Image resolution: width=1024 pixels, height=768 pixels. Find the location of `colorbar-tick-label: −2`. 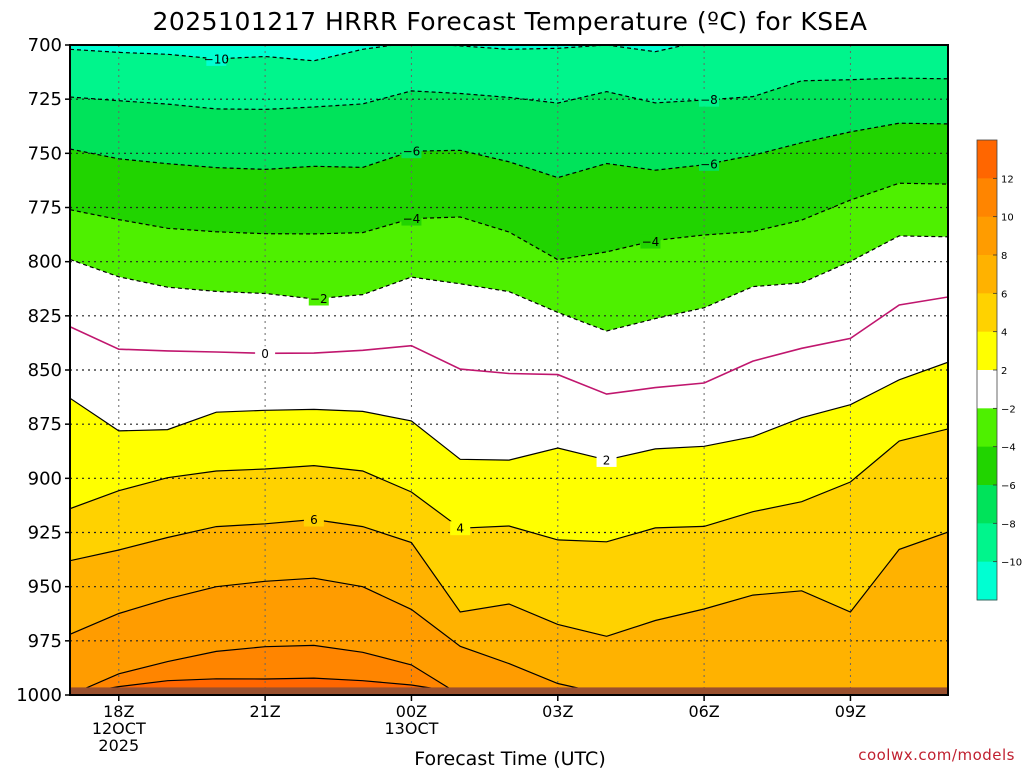

colorbar-tick-label: −2 is located at coordinates (1008, 409).